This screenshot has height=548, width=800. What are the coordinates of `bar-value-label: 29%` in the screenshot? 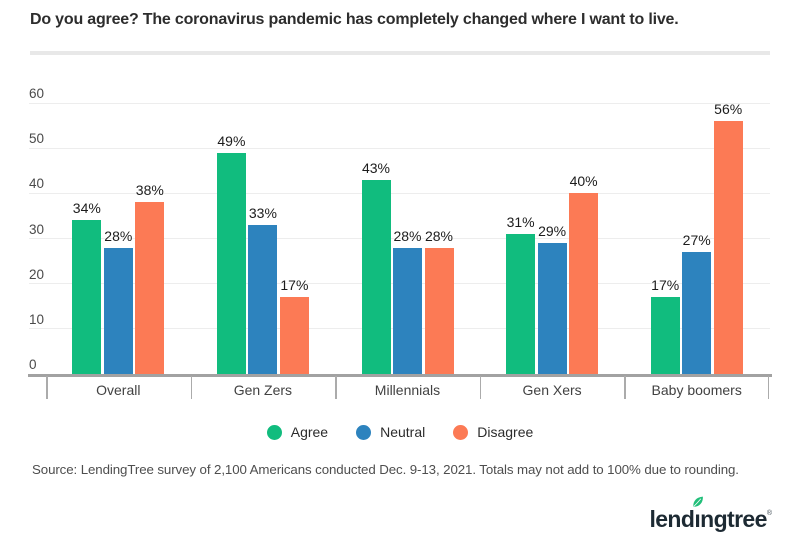 It's located at (552, 231).